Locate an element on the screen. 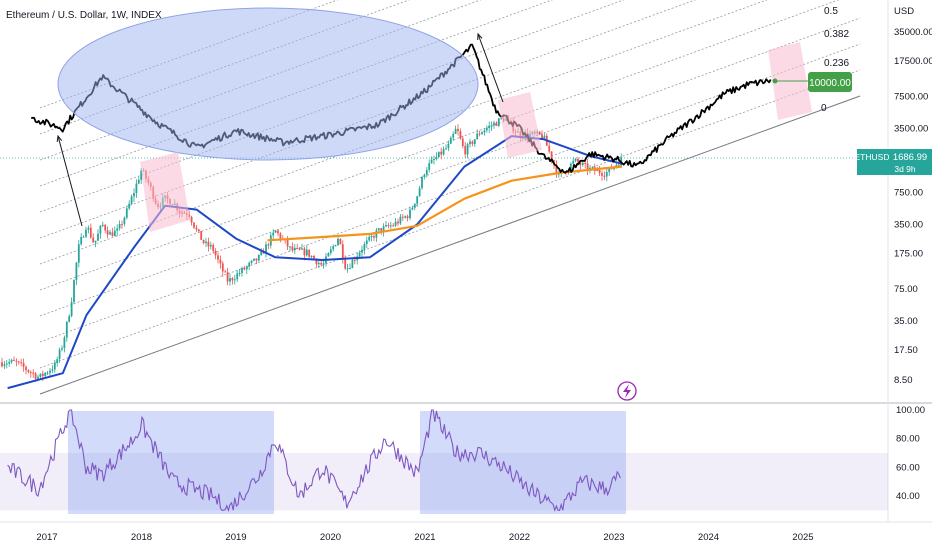 The image size is (932, 550). time-tick: 2023 is located at coordinates (613, 537).